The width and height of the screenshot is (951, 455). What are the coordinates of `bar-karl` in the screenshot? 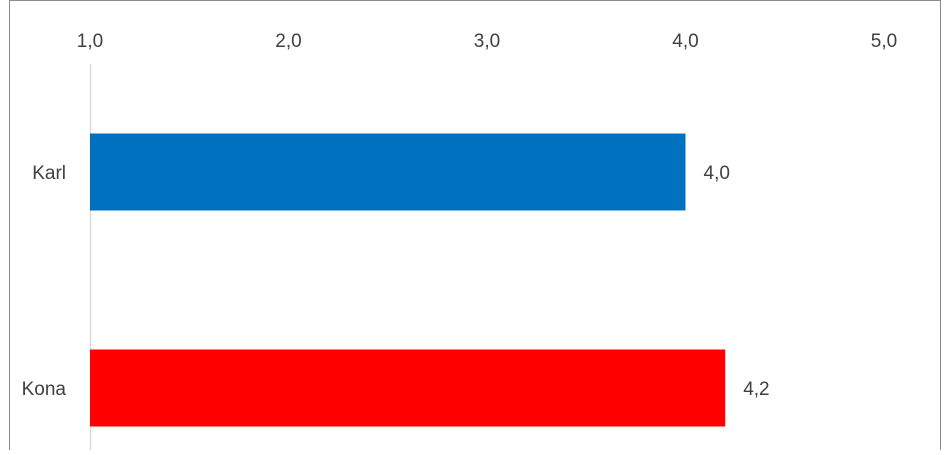 It's located at (388, 172).